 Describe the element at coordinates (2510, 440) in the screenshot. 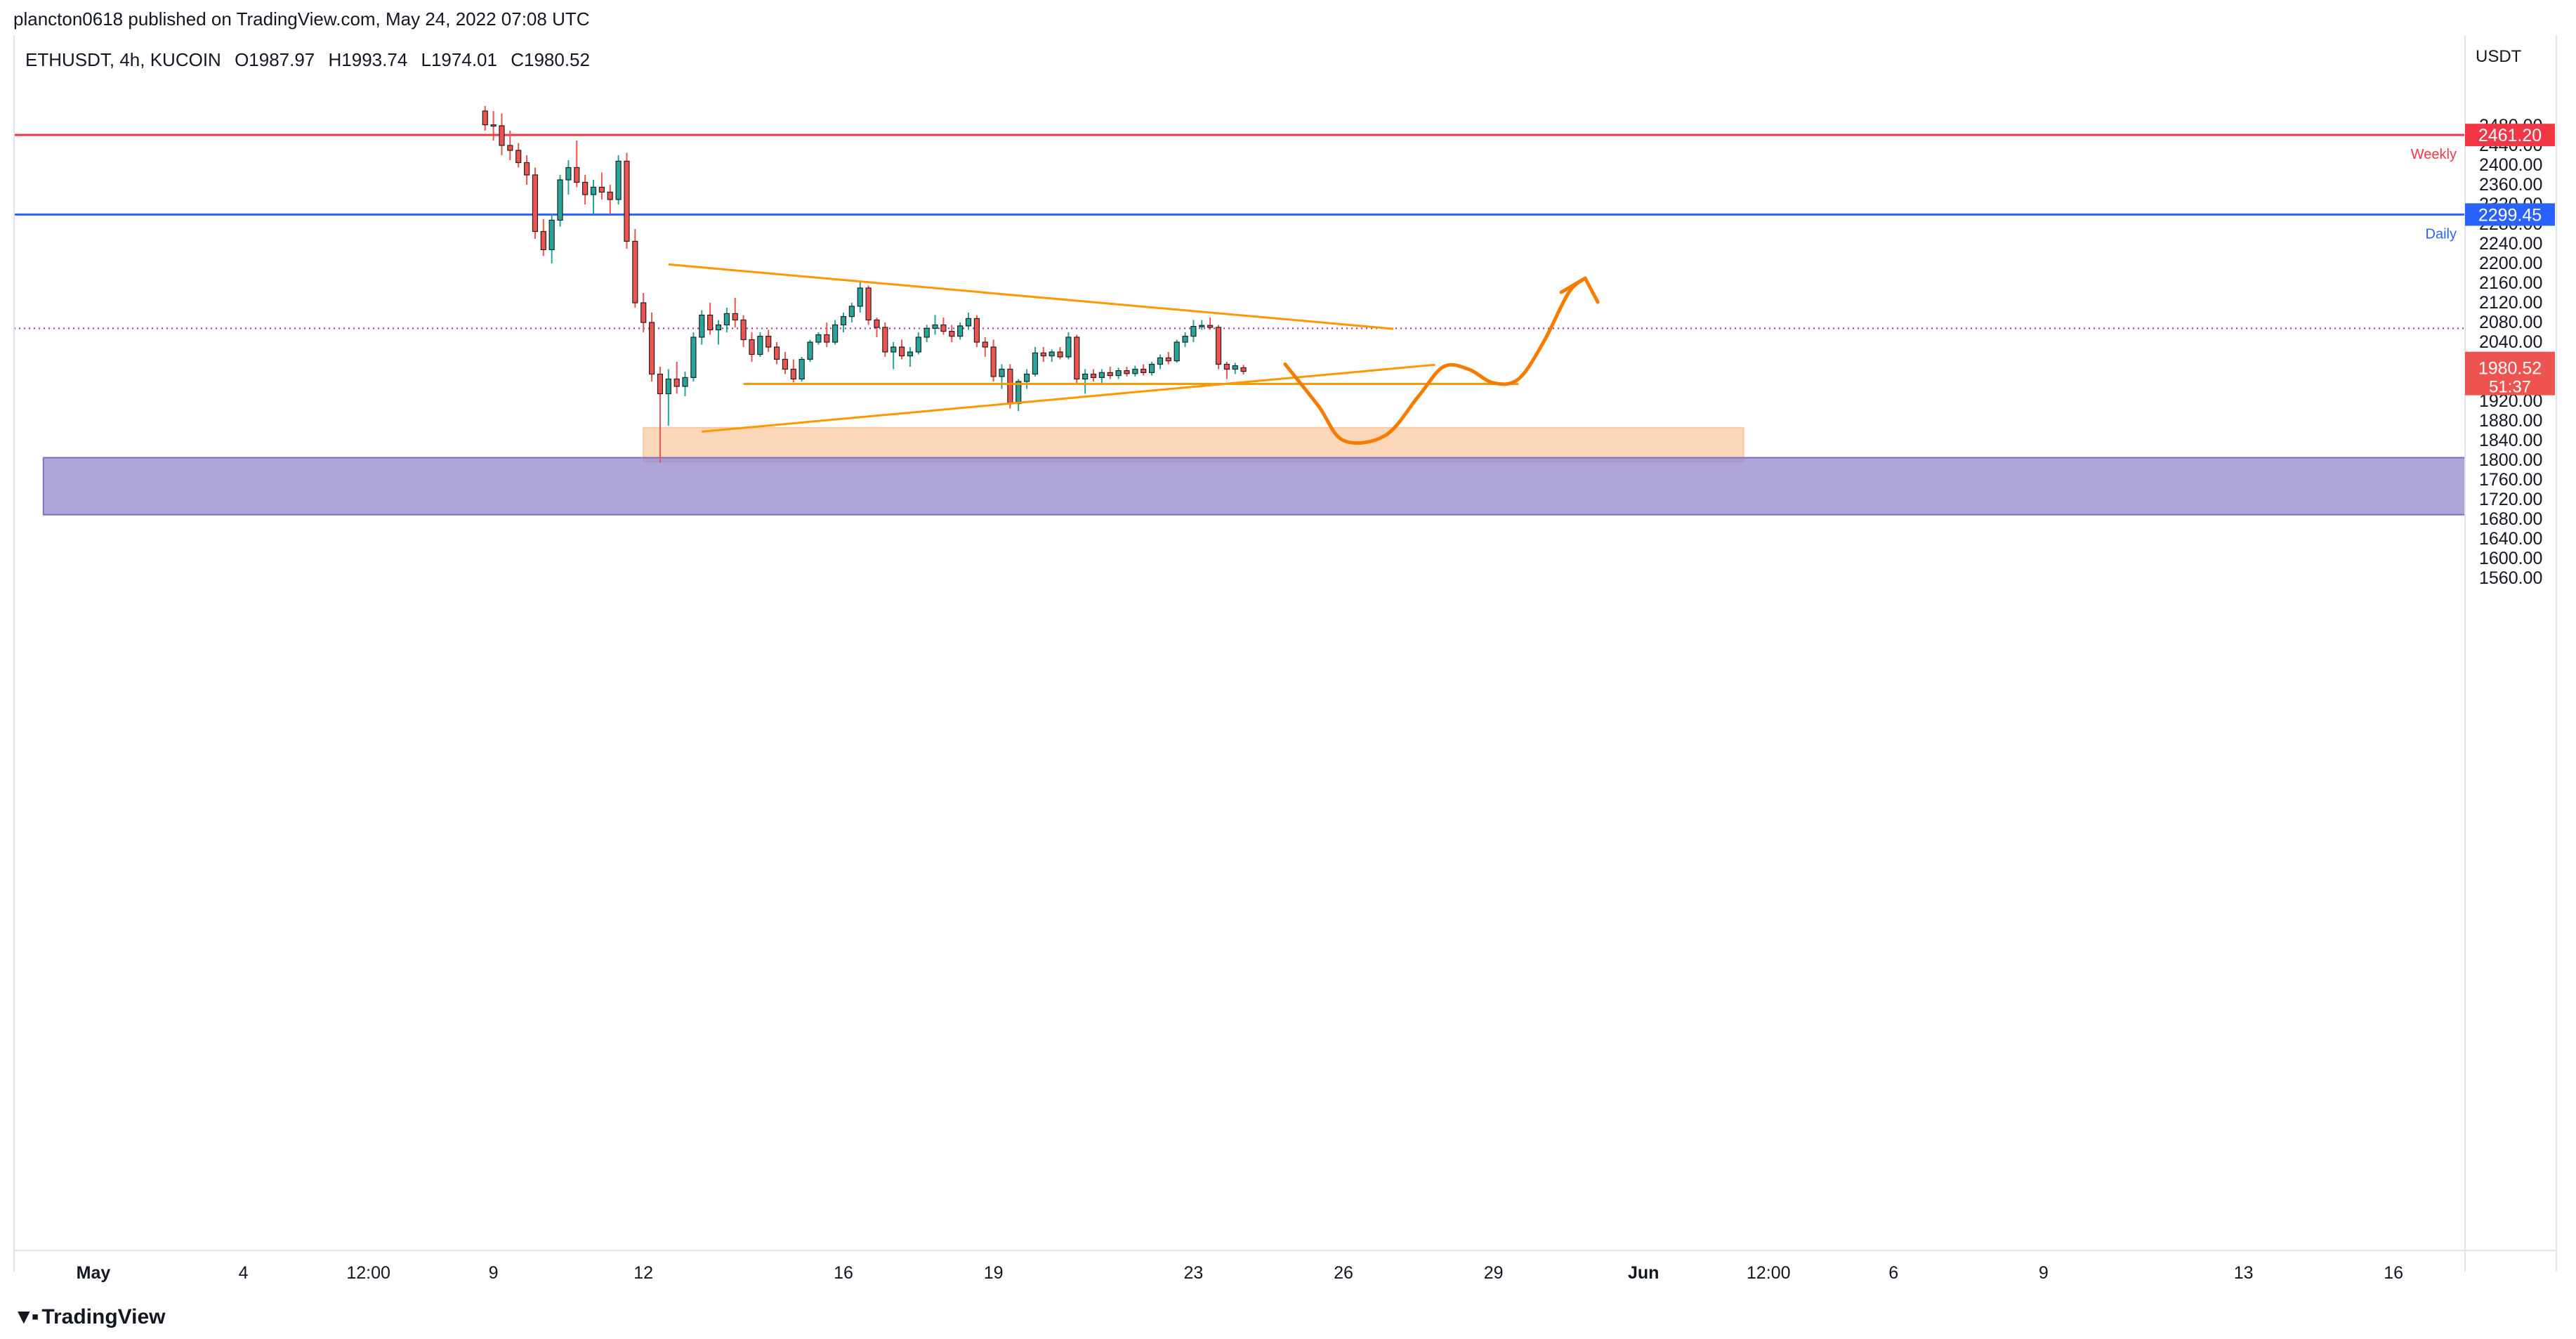

I see `price-tick-label: 1840.00` at that location.